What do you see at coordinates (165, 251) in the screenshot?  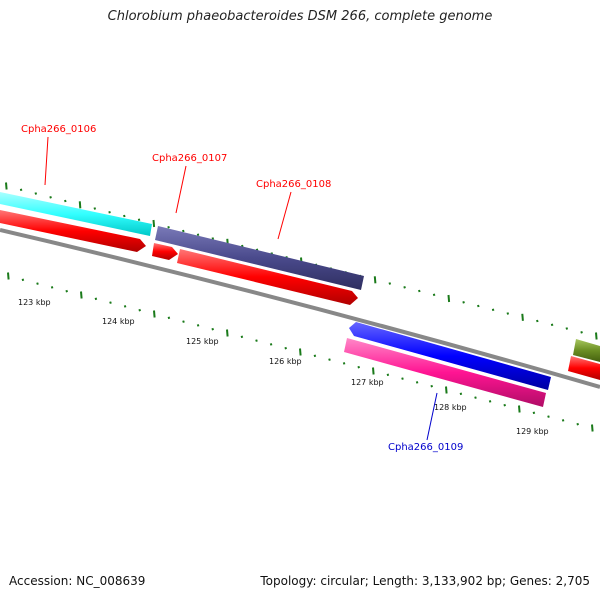 I see `gene-cpha266-0107-arrow` at bounding box center [165, 251].